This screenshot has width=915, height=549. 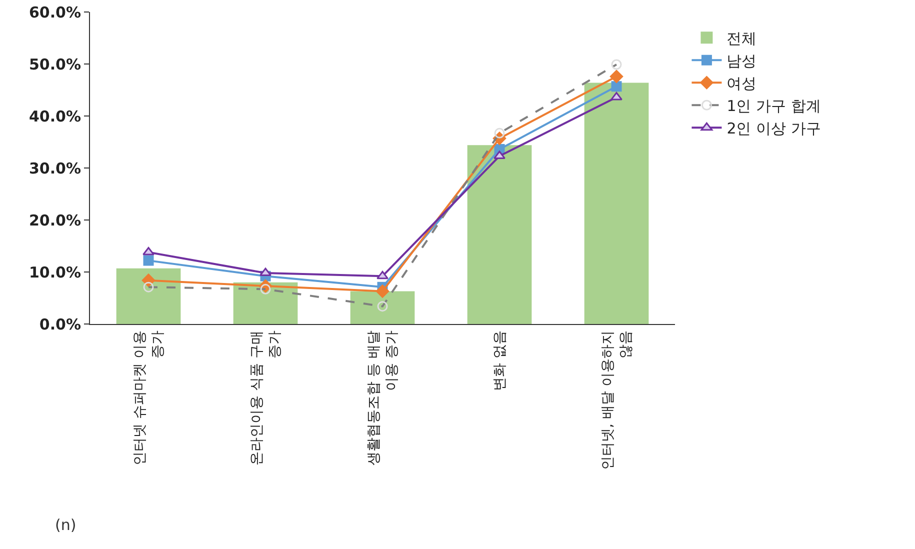 What do you see at coordinates (54, 64) in the screenshot?
I see `y-tick-label: 50.0%` at bounding box center [54, 64].